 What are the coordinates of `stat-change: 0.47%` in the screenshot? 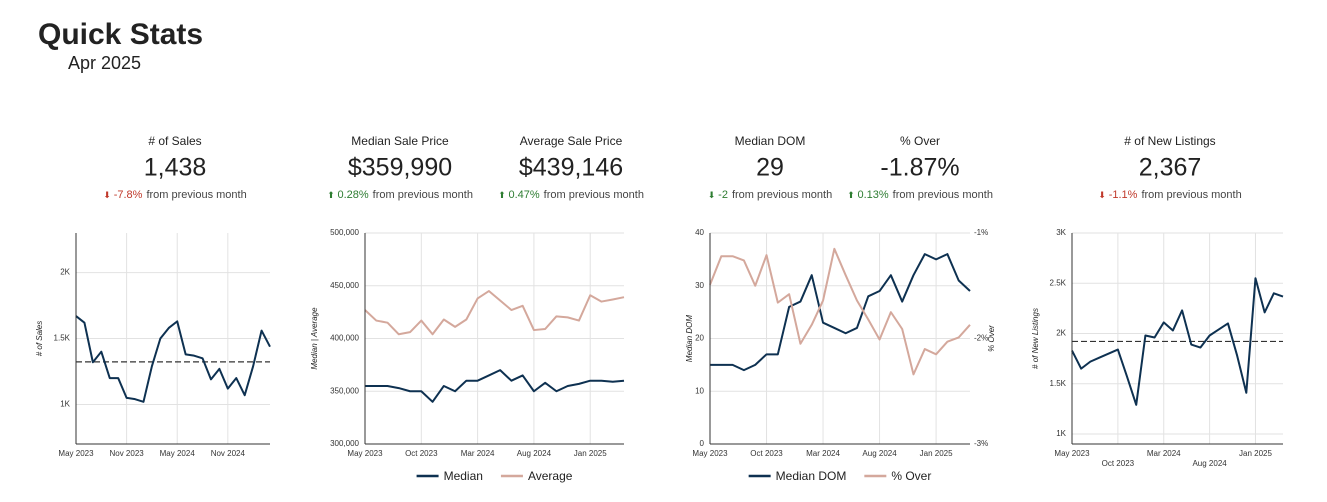 It's located at (523, 195).